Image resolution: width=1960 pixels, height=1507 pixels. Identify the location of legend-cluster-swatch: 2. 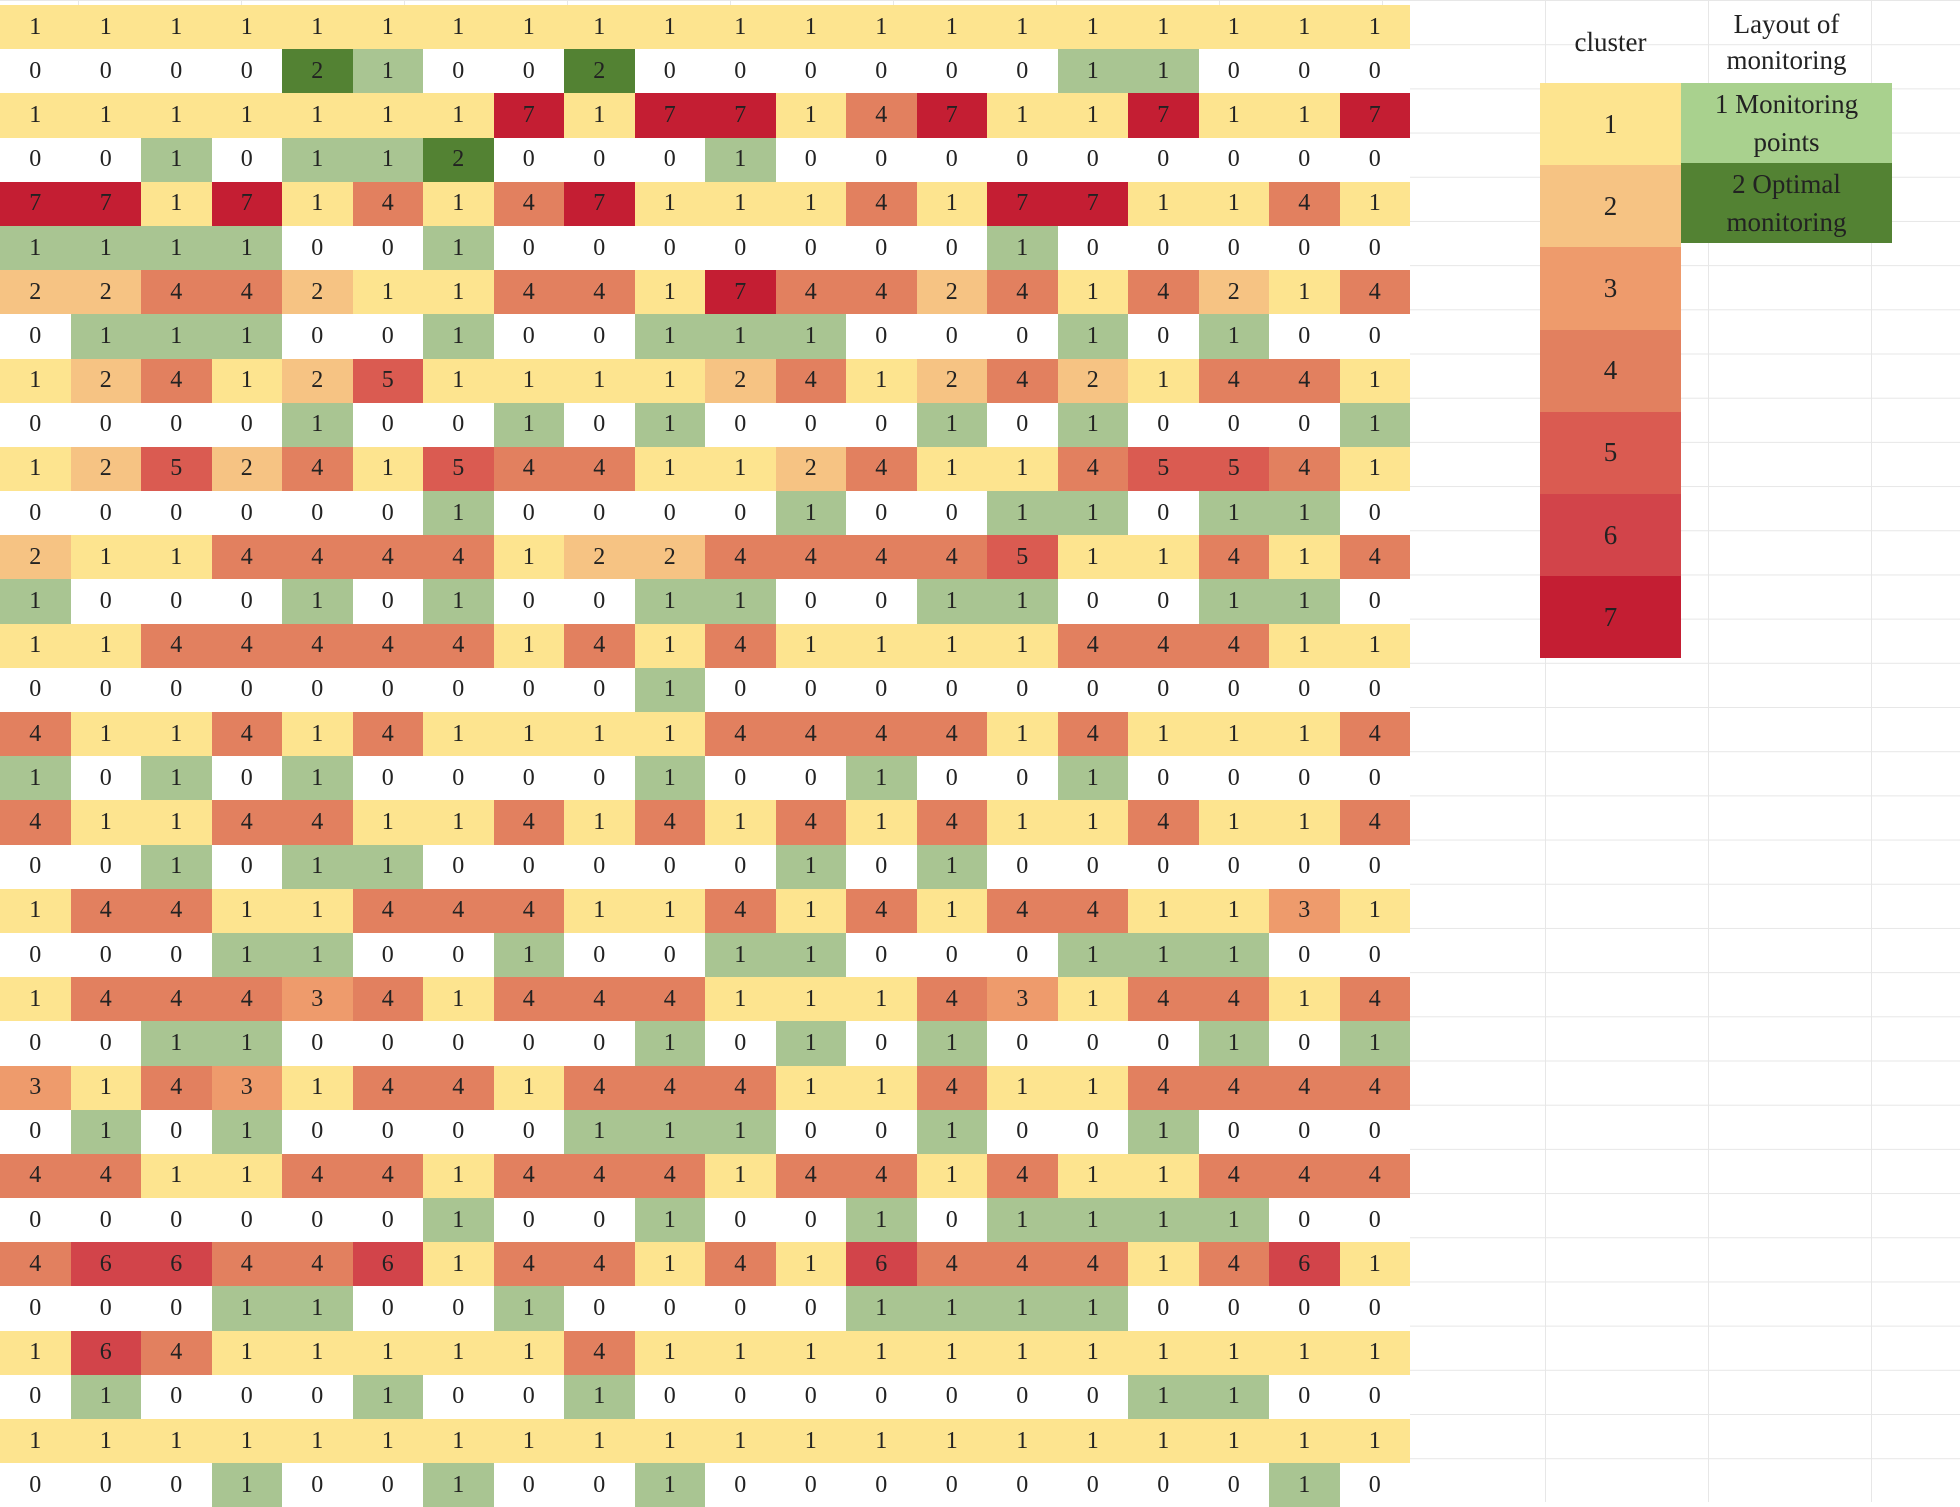
(1610, 206).